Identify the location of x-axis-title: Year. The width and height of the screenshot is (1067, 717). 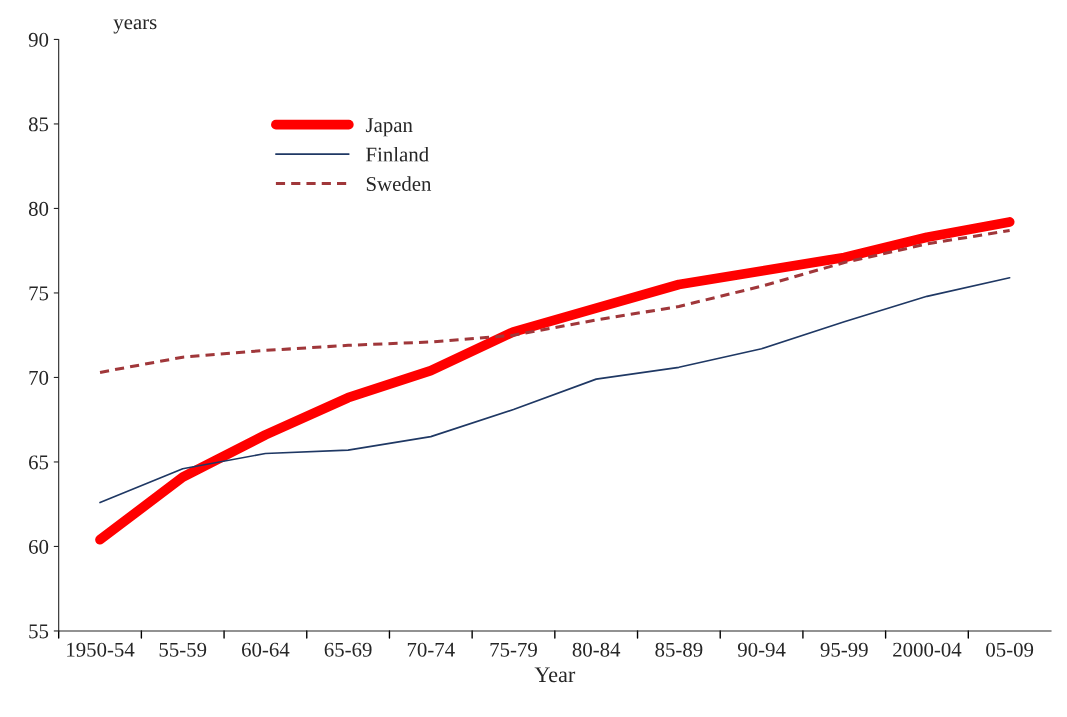
(555, 675).